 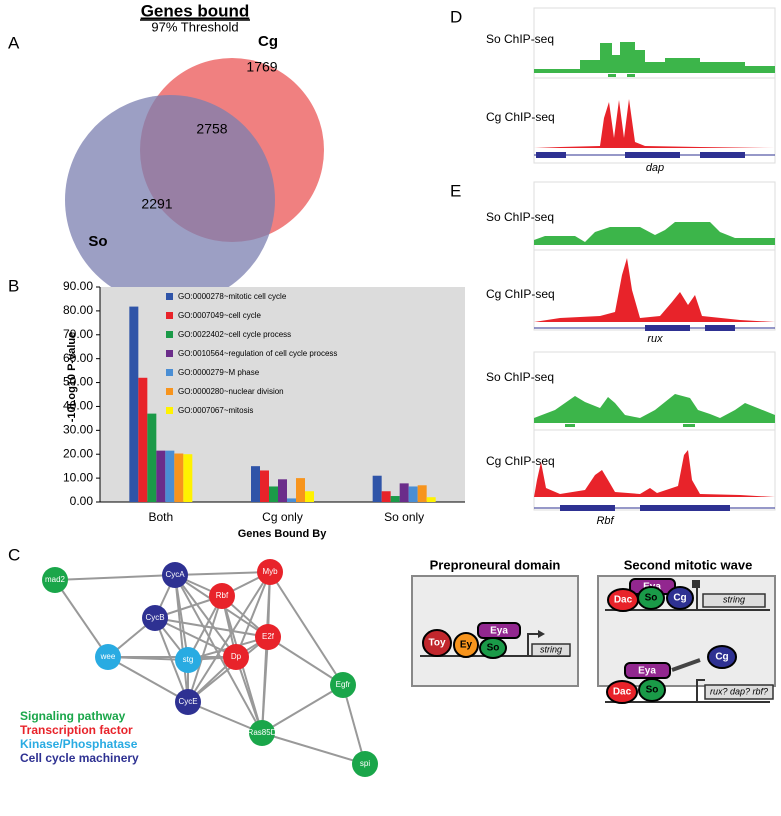 I want to click on node-label: wee, so click(x=108, y=656).